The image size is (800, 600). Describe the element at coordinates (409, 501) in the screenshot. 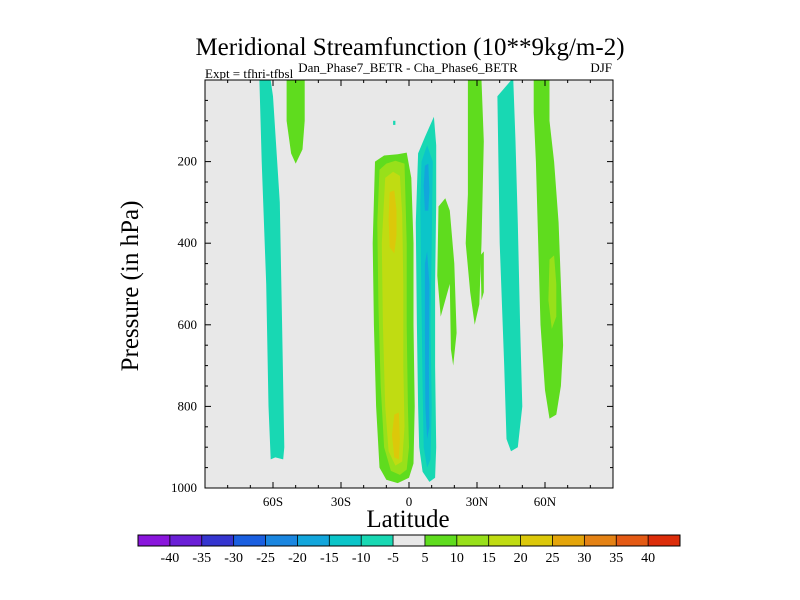

I see `x-tick-label: 0` at that location.